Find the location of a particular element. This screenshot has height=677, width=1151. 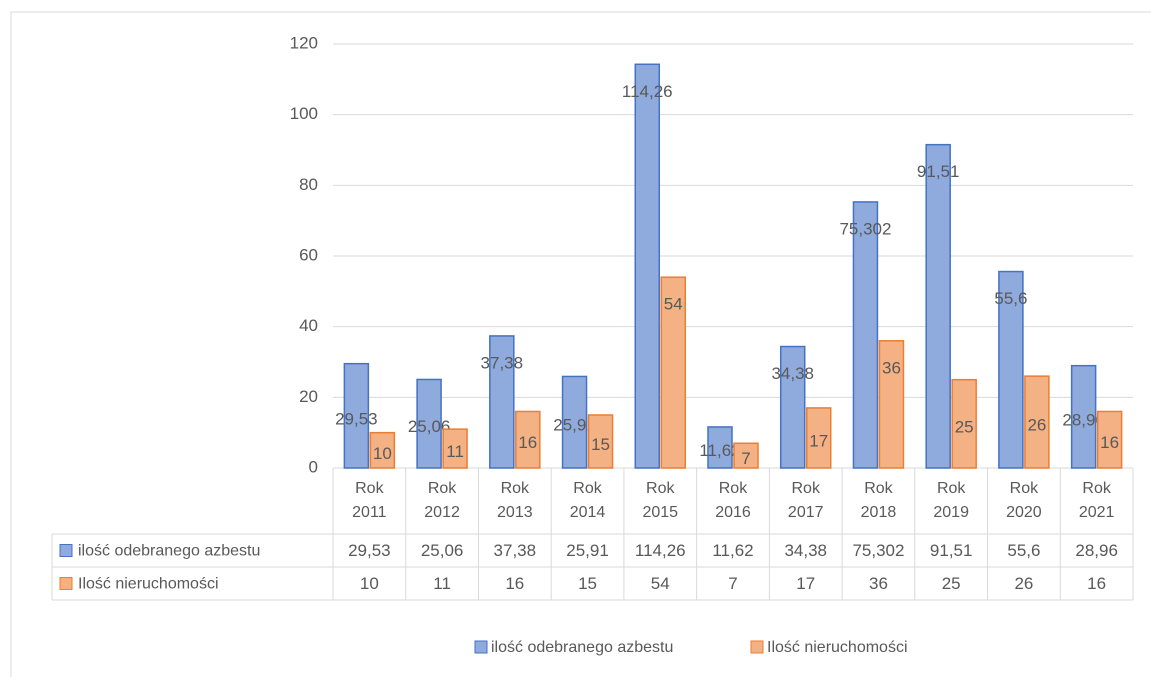

data-label: 25,06 is located at coordinates (429, 426).